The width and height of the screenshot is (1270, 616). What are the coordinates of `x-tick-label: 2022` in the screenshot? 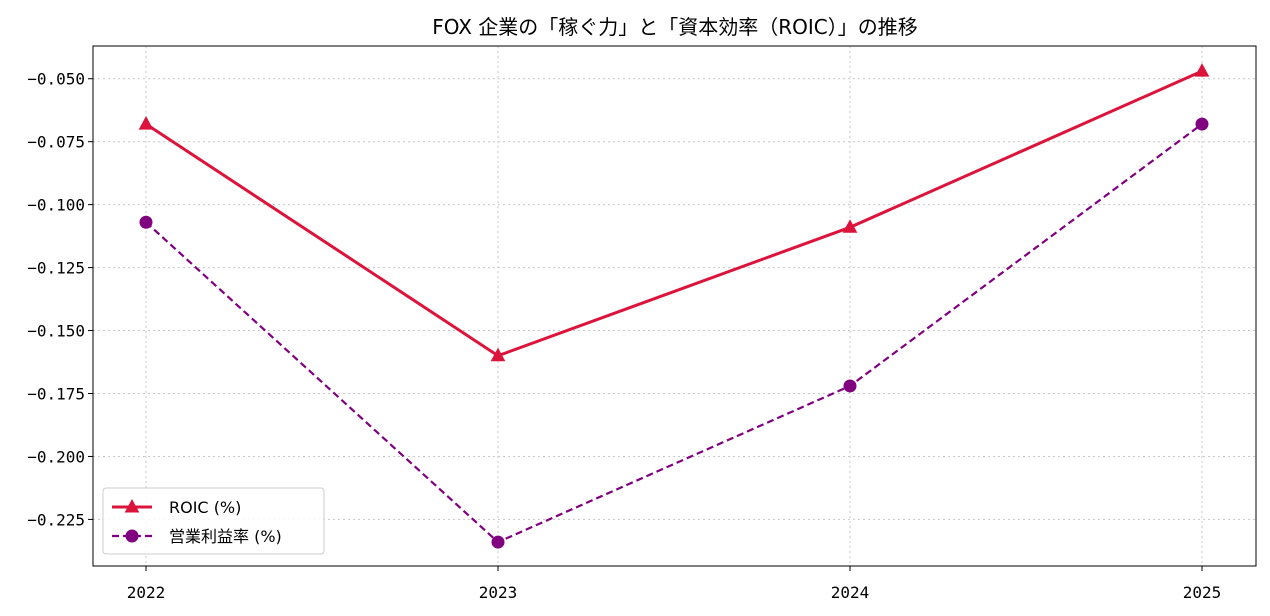 It's located at (146, 592).